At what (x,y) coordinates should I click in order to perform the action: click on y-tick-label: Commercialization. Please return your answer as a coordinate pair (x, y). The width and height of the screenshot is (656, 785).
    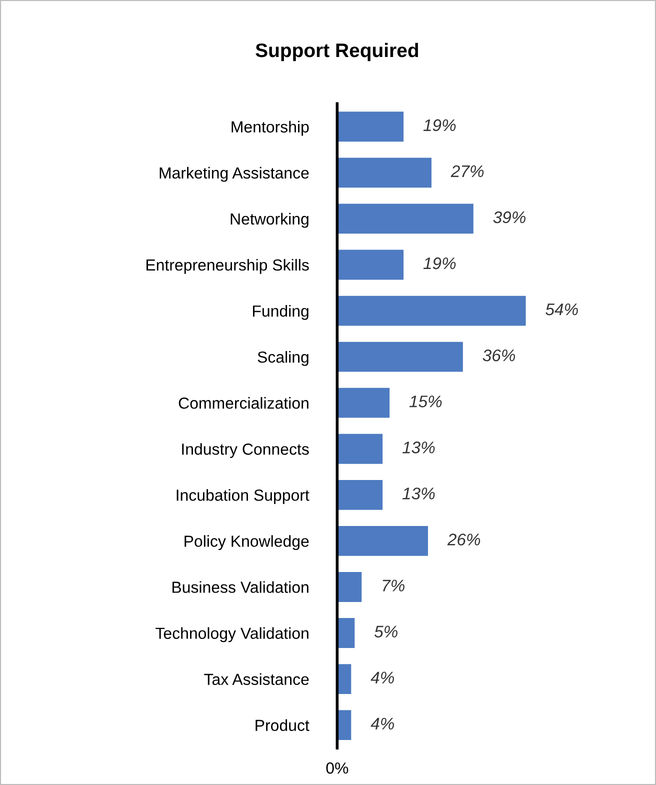
    Looking at the image, I should click on (243, 403).